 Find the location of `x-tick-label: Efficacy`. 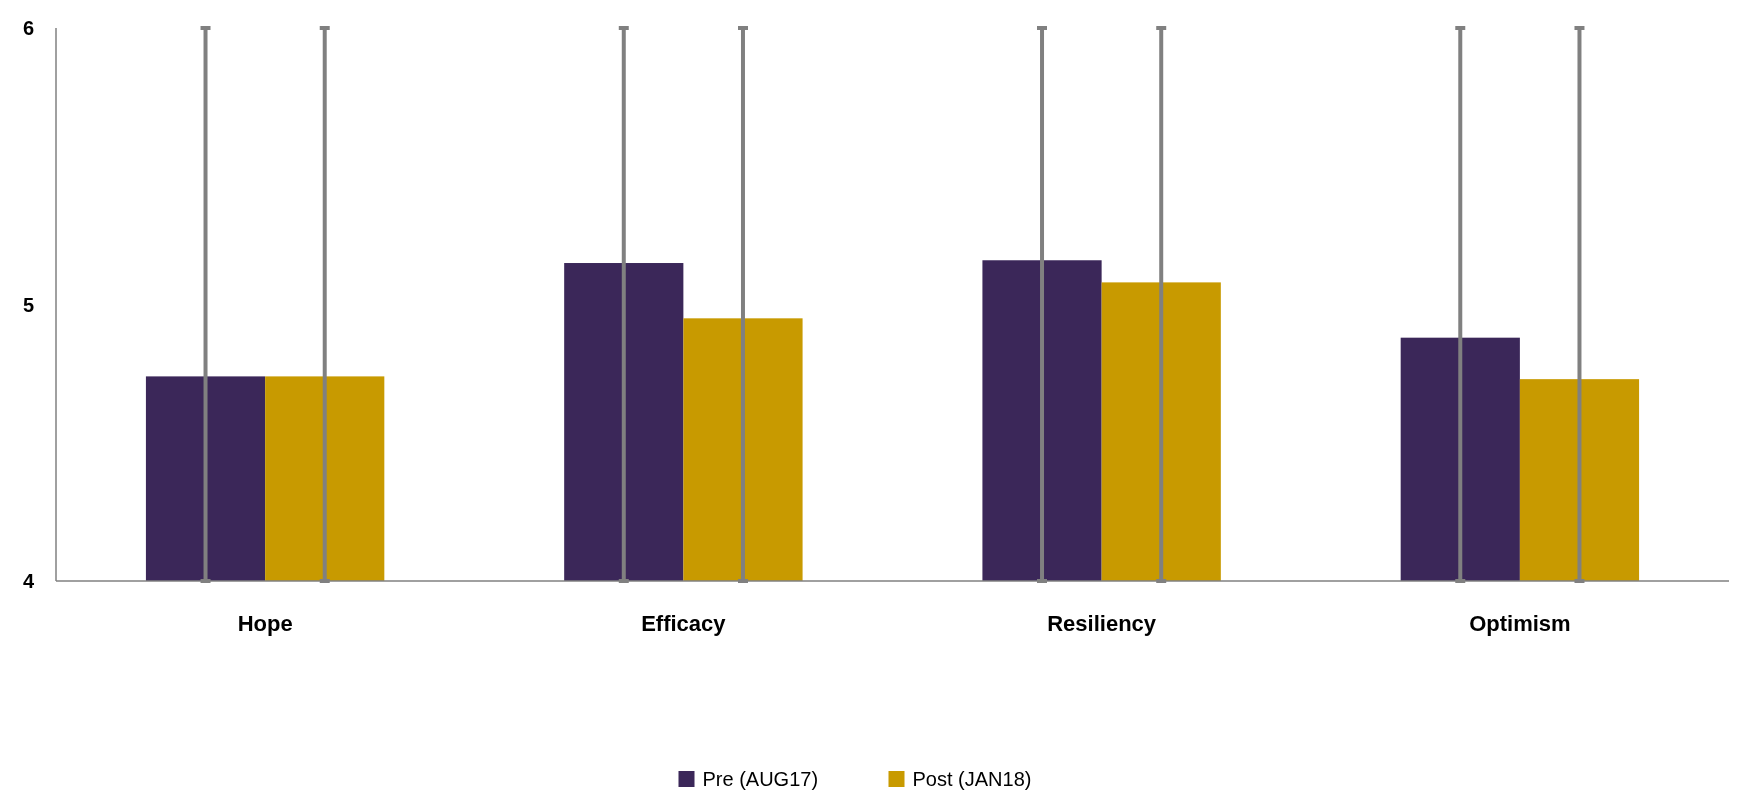

x-tick-label: Efficacy is located at coordinates (684, 623).